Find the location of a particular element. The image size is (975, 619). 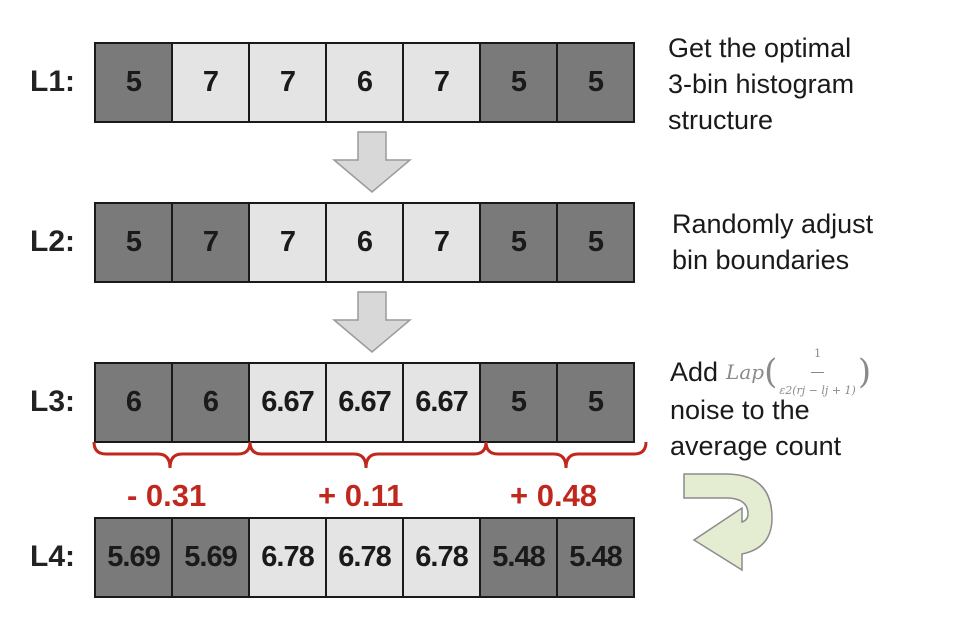

noise-value-left: - 0.31 is located at coordinates (167, 495).